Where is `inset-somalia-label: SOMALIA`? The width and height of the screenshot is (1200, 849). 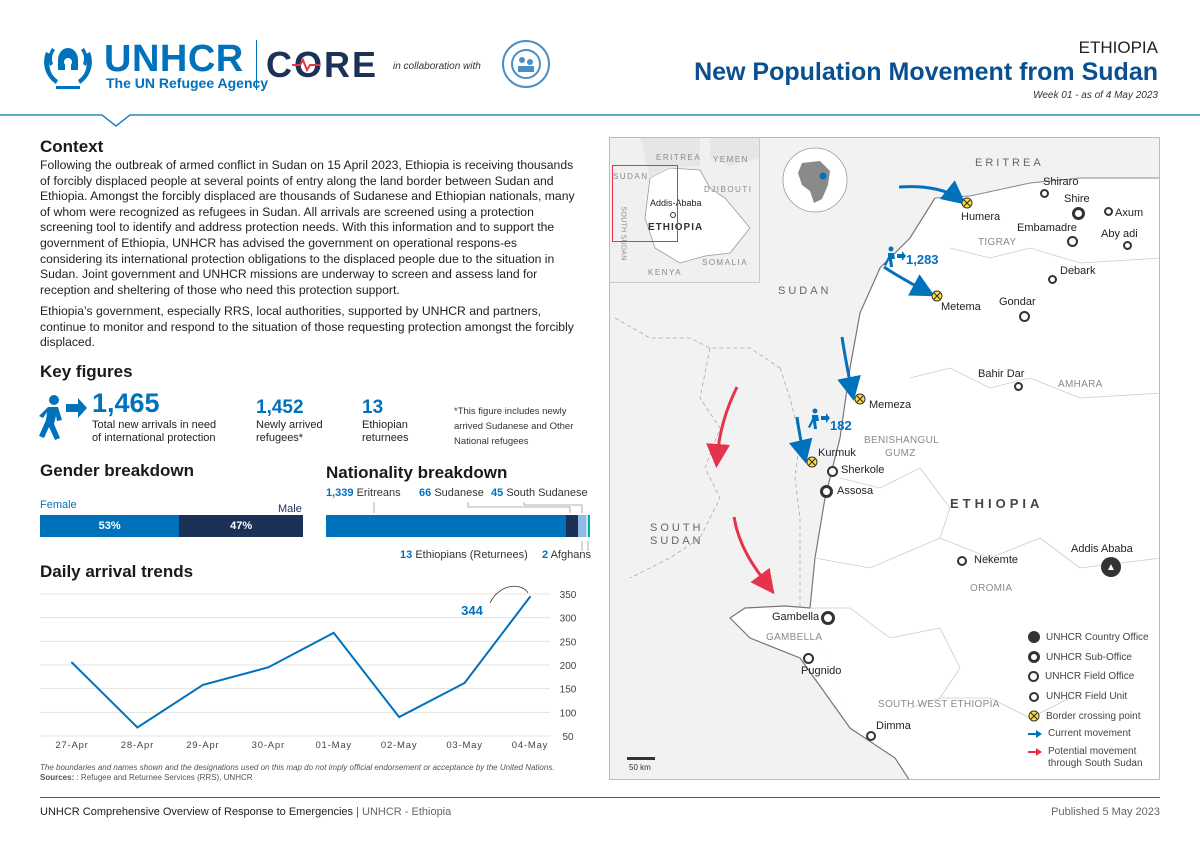 inset-somalia-label: SOMALIA is located at coordinates (725, 262).